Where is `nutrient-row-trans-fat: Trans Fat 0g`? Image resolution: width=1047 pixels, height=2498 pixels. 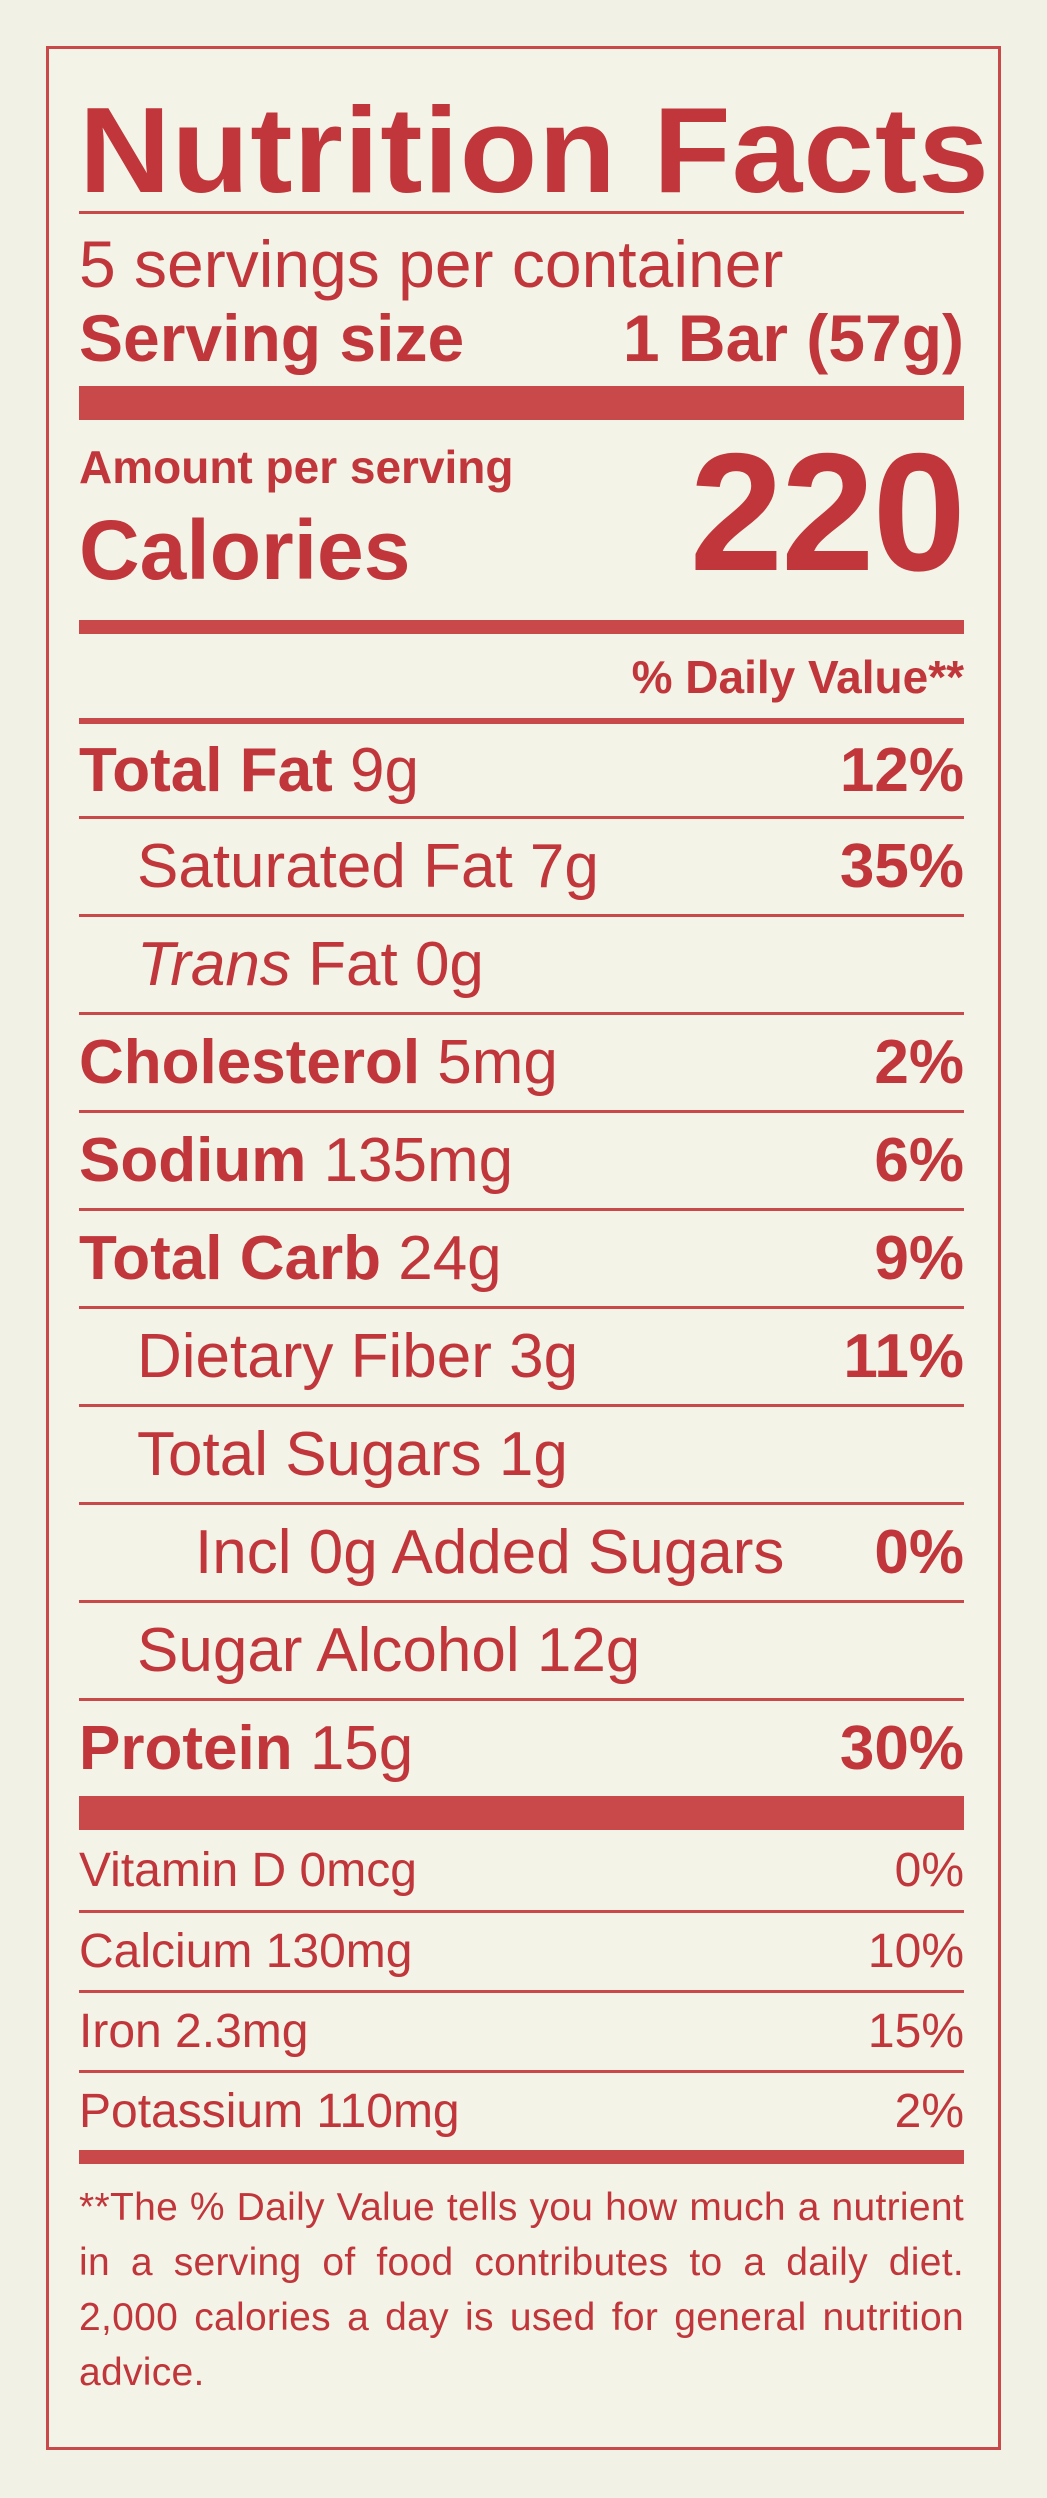
nutrient-row-trans-fat: Trans Fat 0g is located at coordinates (521, 963).